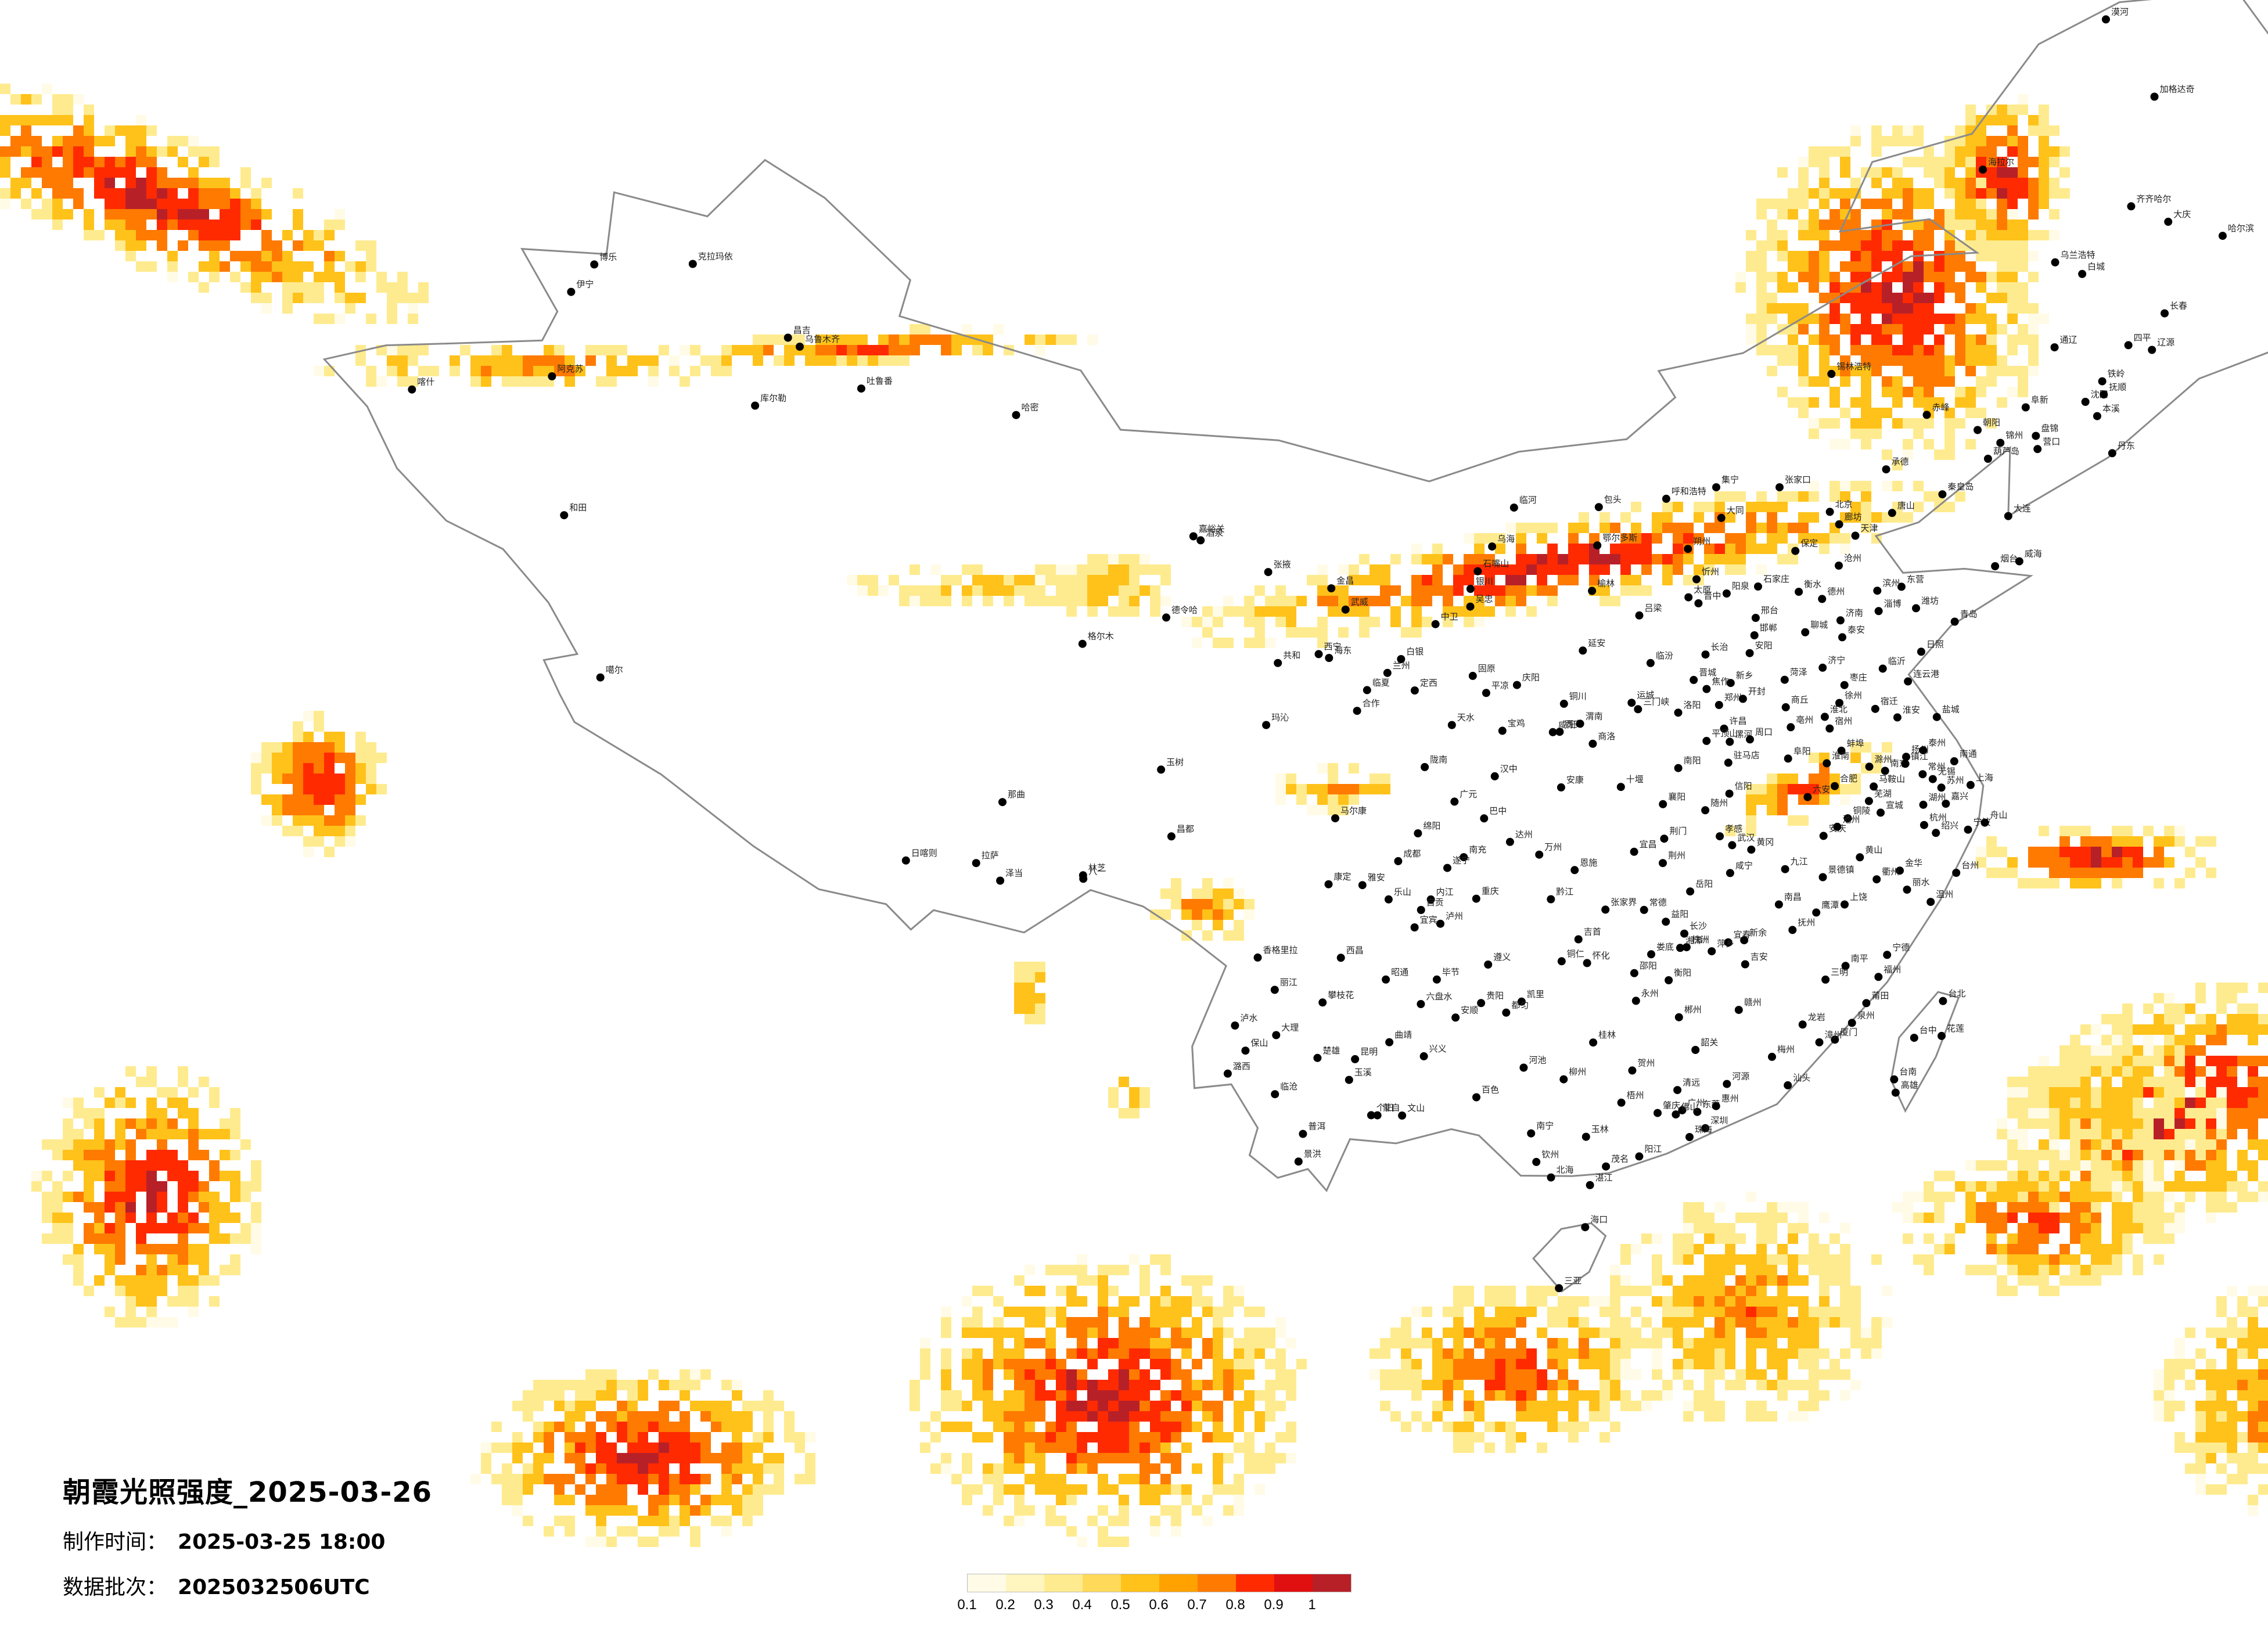  I want to click on city-label: 汉中, so click(1509, 769).